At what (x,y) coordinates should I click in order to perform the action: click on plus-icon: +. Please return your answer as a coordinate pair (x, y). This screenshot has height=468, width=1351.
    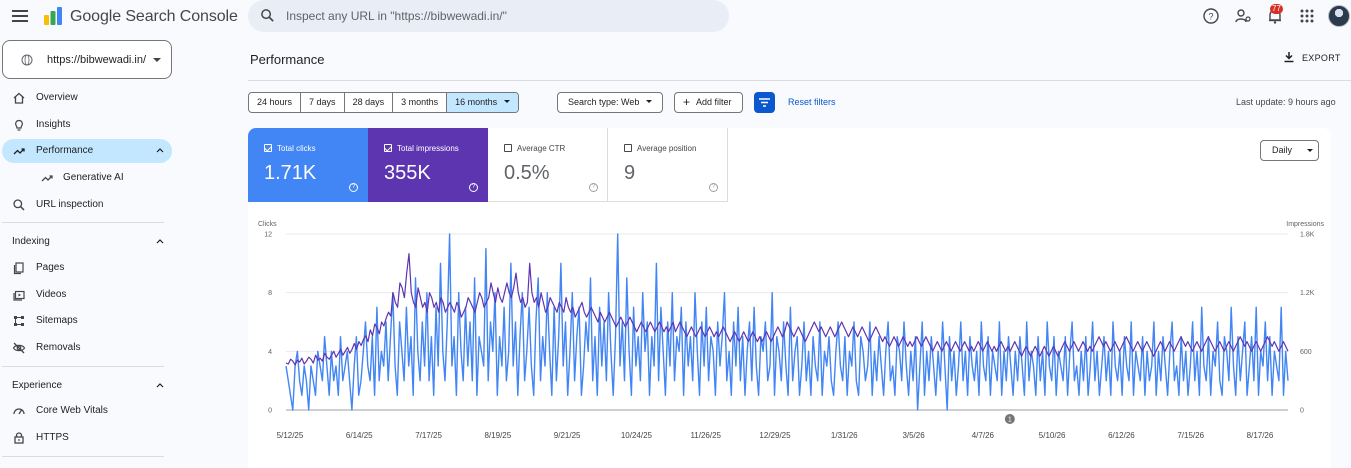
    Looking at the image, I should click on (687, 102).